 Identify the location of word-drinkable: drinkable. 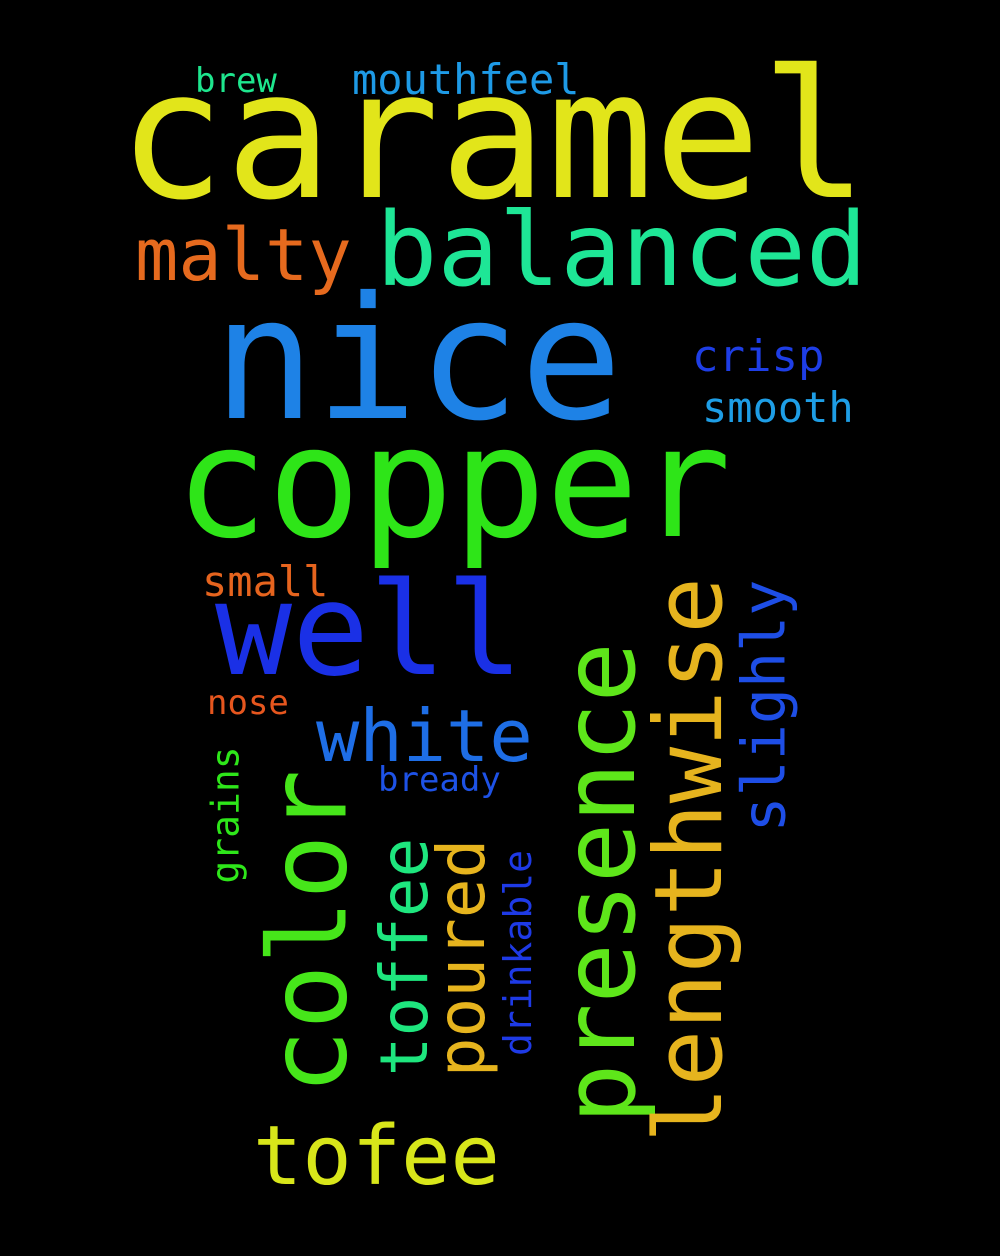
(518, 953).